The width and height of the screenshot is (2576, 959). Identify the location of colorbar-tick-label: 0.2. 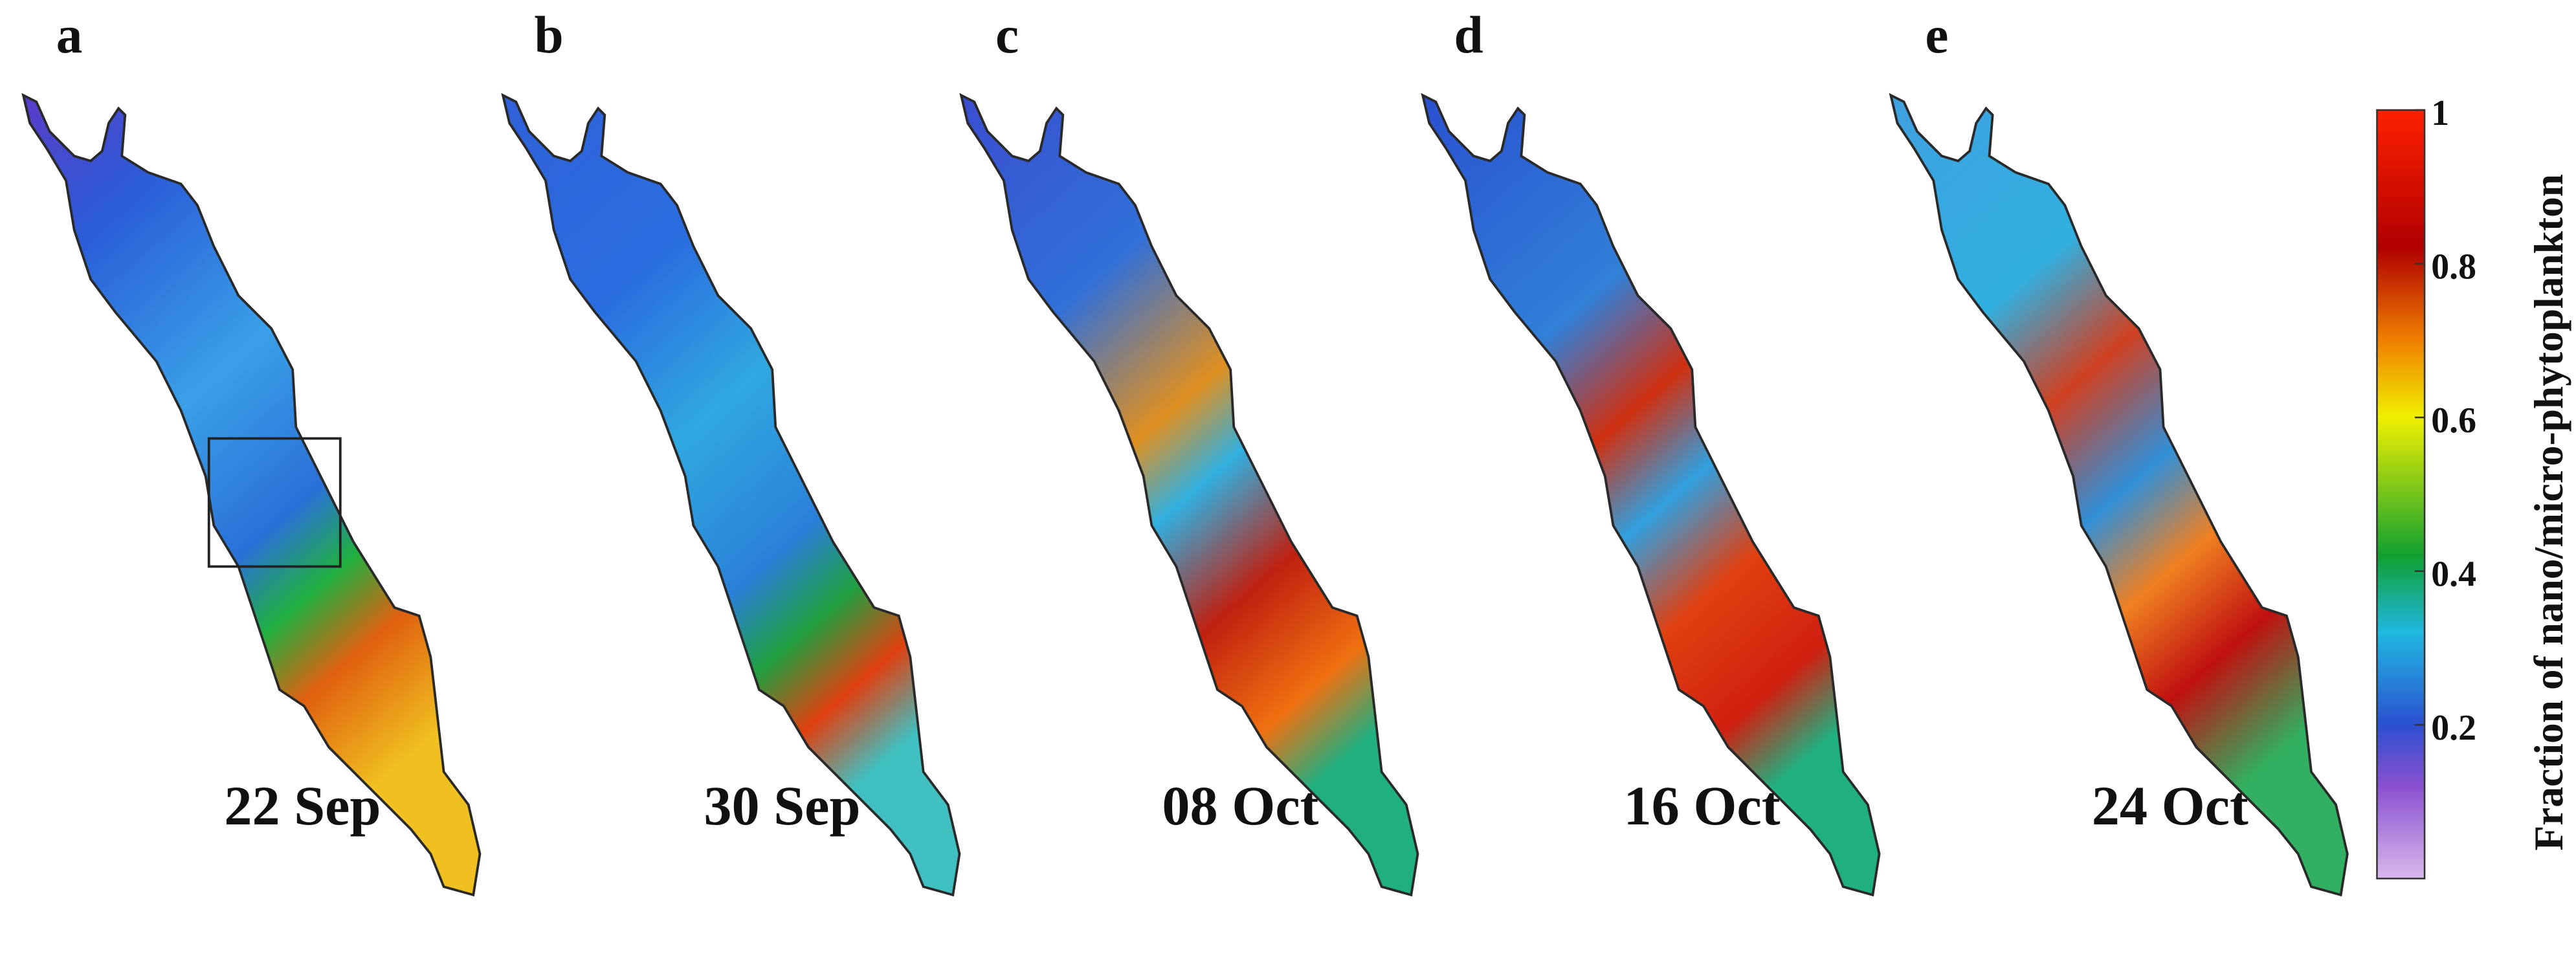
(2453, 728).